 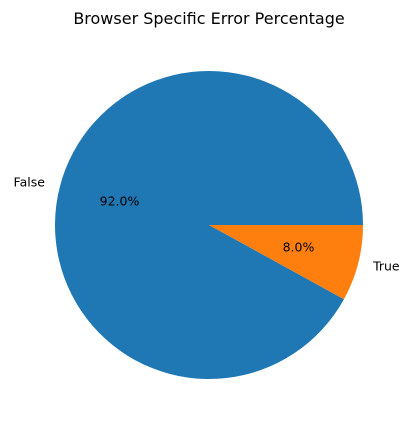 I want to click on percent-label-false: 92.0%, so click(x=120, y=201).